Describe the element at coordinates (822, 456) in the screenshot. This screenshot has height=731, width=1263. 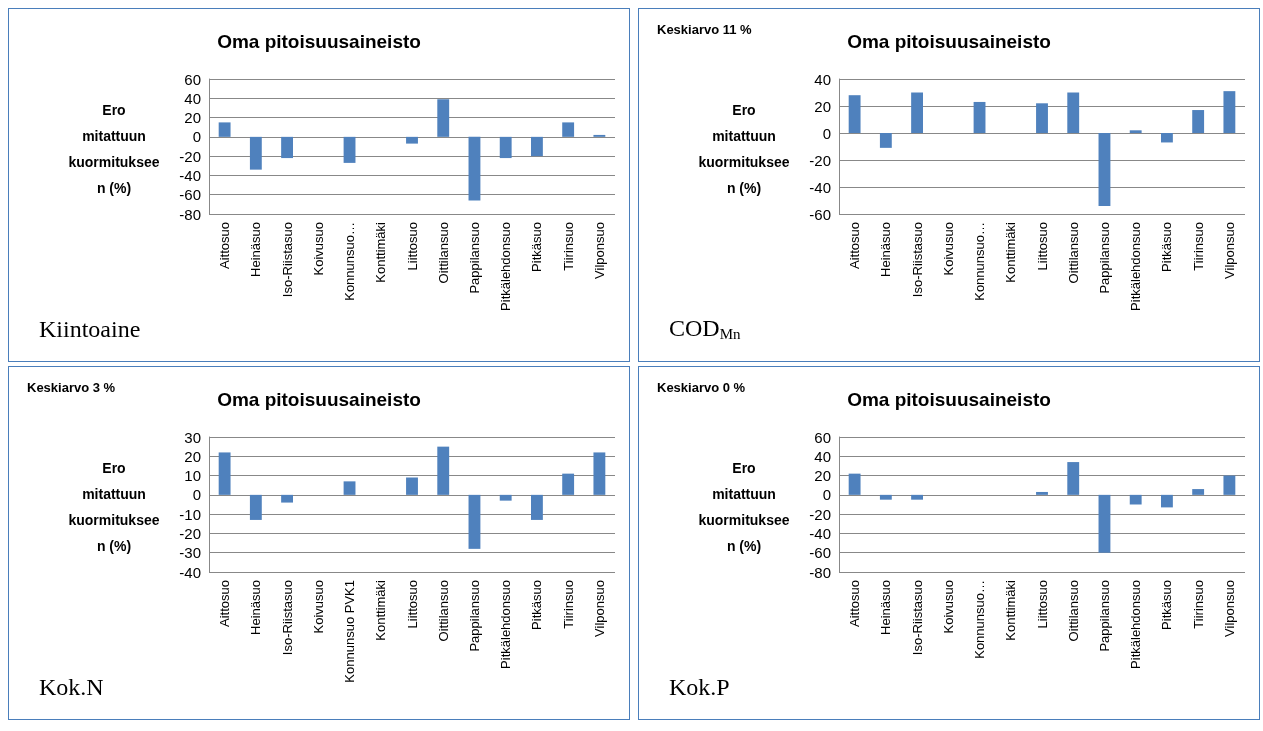
I see `y-tick-label: 40` at that location.